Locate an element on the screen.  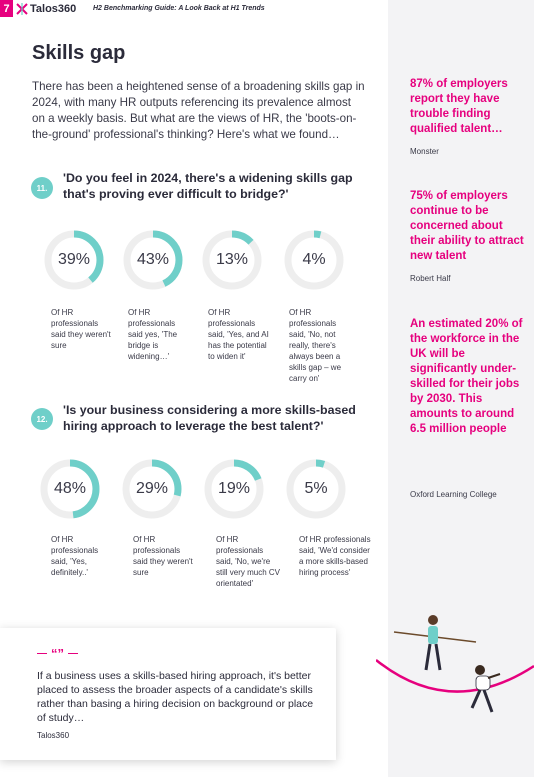
sidebar-source: Oxford Learning College is located at coordinates (453, 494).